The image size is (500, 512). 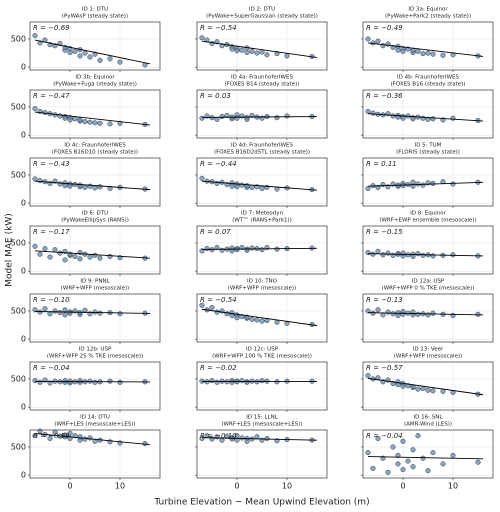 What do you see at coordinates (384, 436) in the screenshot?
I see `correlation-label: R = −0.04` at bounding box center [384, 436].